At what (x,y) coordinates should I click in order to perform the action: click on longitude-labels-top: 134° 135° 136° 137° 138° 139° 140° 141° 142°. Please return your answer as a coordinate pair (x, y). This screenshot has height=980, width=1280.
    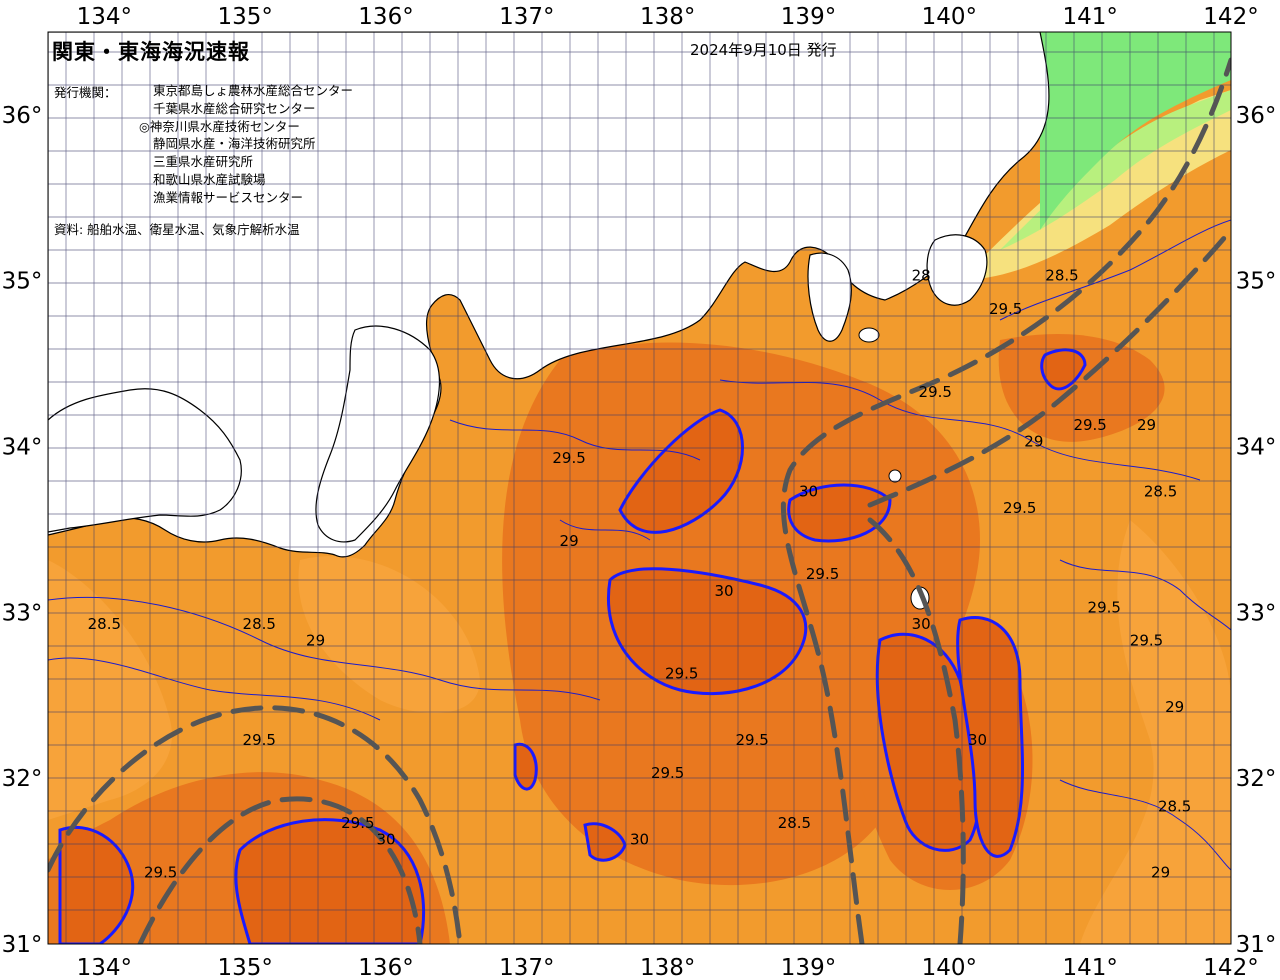
    Looking at the image, I should click on (668, 17).